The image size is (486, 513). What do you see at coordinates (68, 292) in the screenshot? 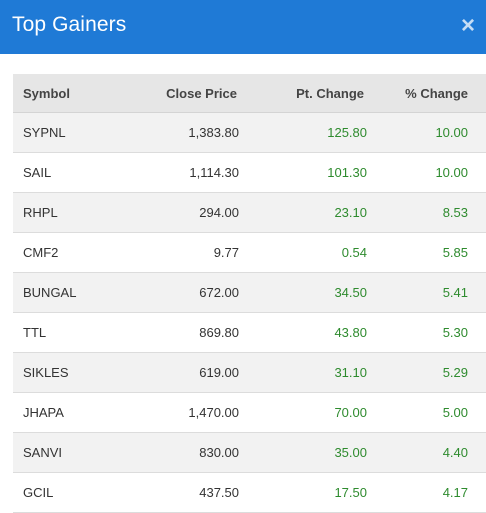
I see `cell-symbol: BUNGAL` at bounding box center [68, 292].